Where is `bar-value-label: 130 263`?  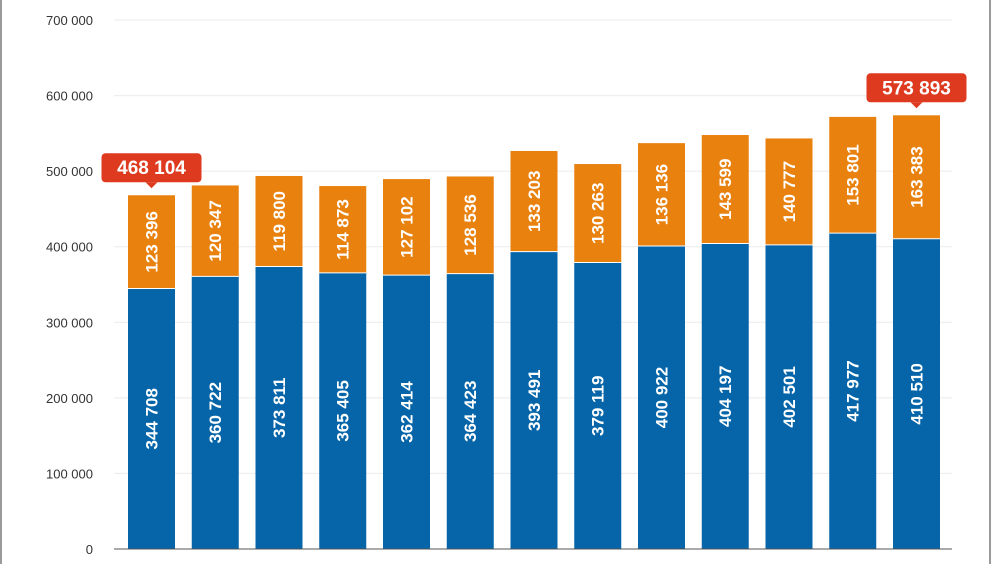 bar-value-label: 130 263 is located at coordinates (598, 213).